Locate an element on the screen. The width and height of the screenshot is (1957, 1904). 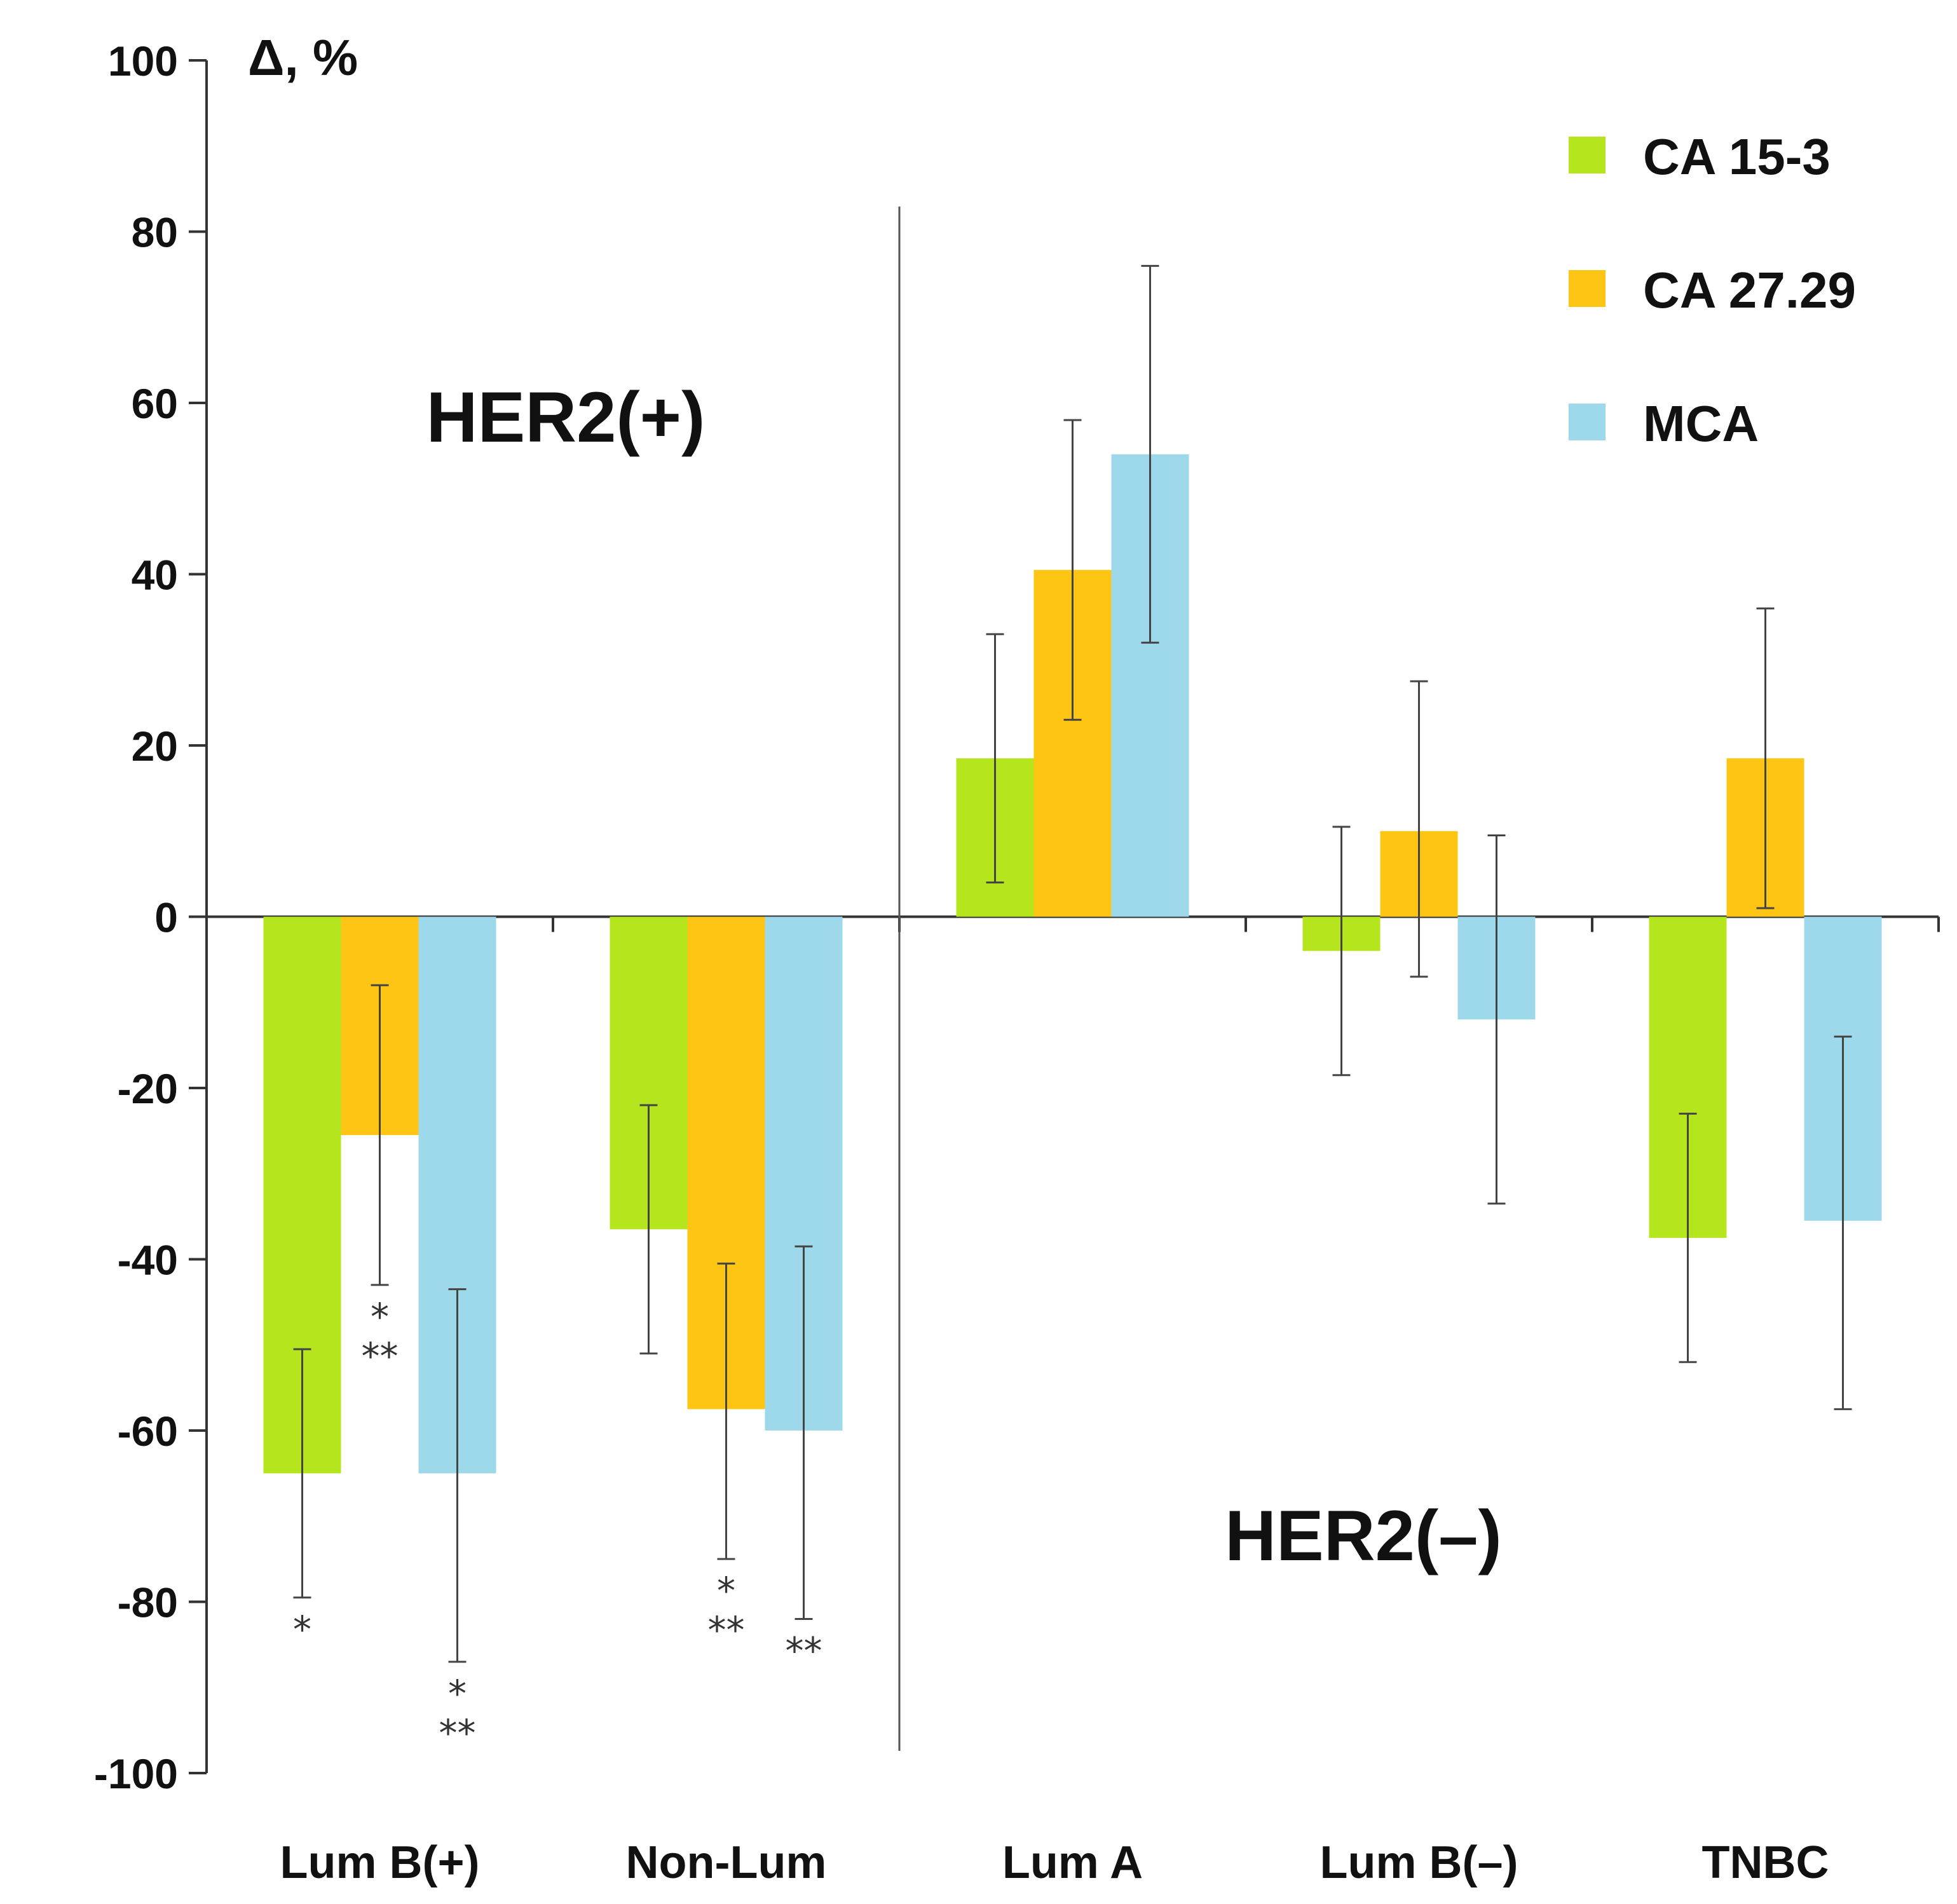
group-label-her2-positive: HER2(+) is located at coordinates (566, 417).